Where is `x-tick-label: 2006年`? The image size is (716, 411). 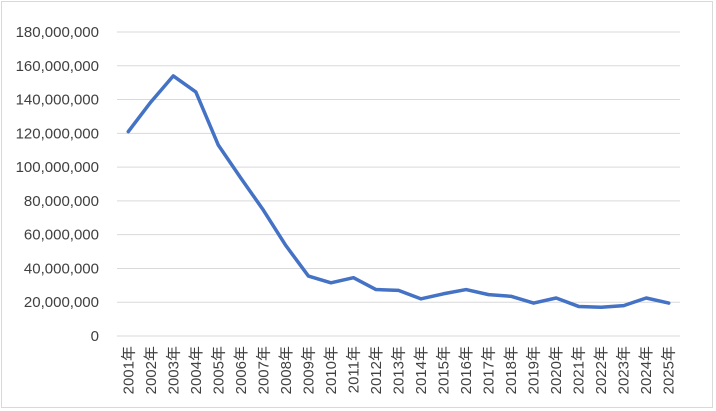 x-tick-label: 2006年 is located at coordinates (241, 370).